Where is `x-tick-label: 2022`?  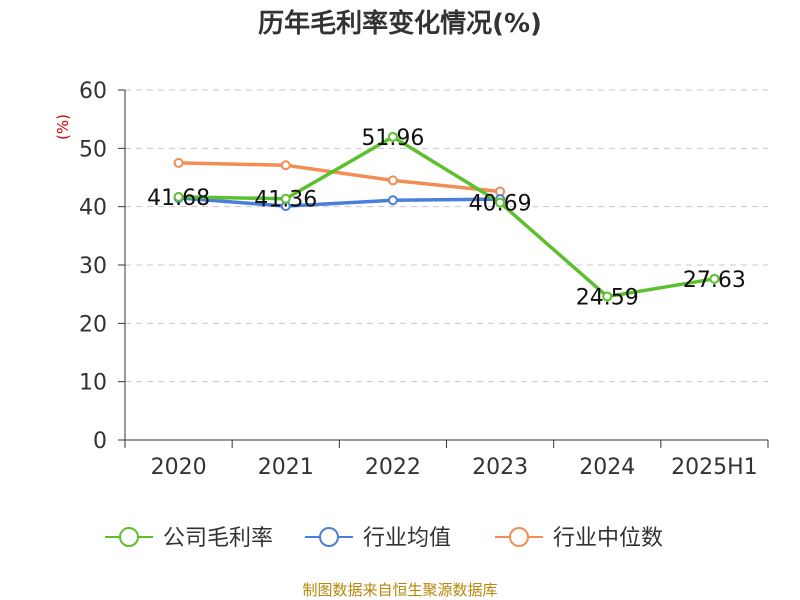
x-tick-label: 2022 is located at coordinates (393, 467).